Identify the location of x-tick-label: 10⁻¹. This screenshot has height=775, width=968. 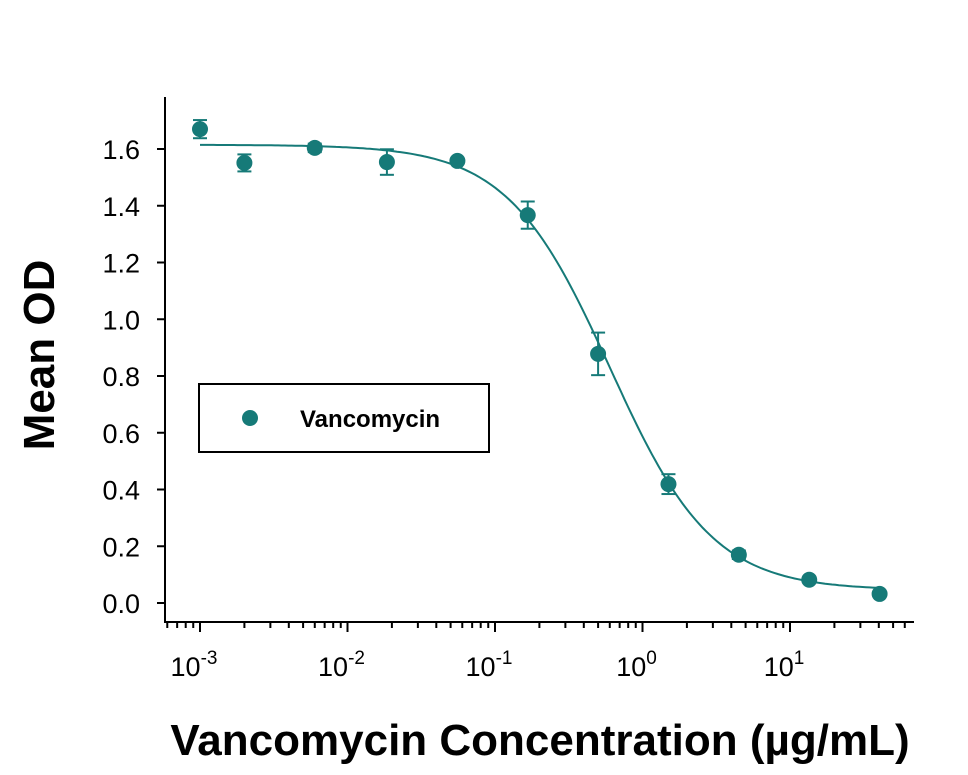
(489, 665).